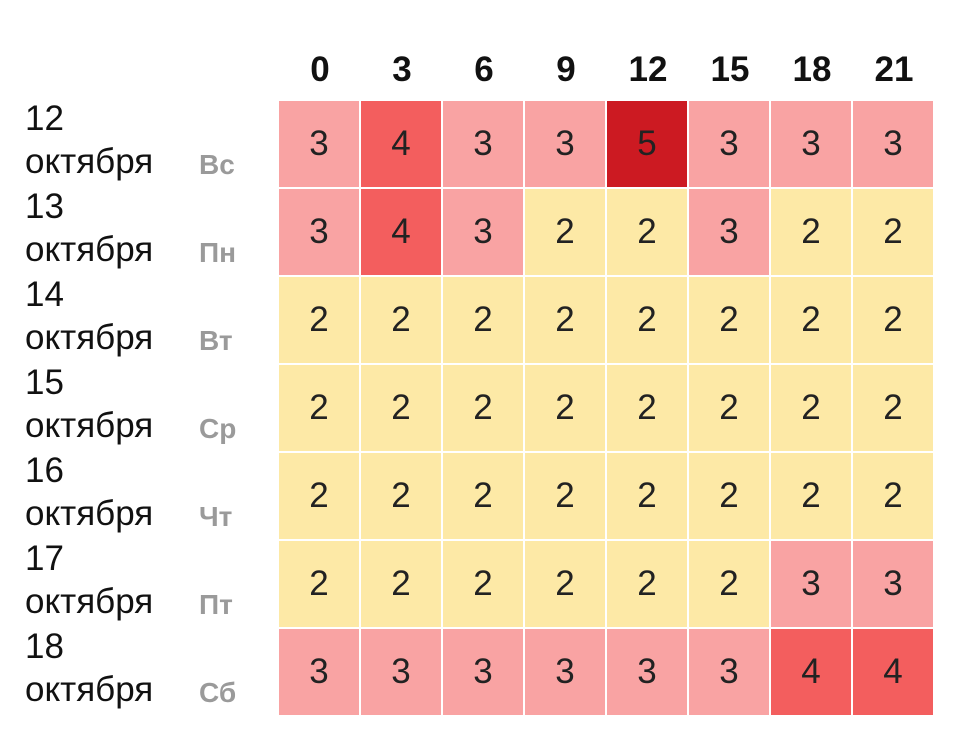  What do you see at coordinates (894, 69) in the screenshot?
I see `hour-label: 21` at bounding box center [894, 69].